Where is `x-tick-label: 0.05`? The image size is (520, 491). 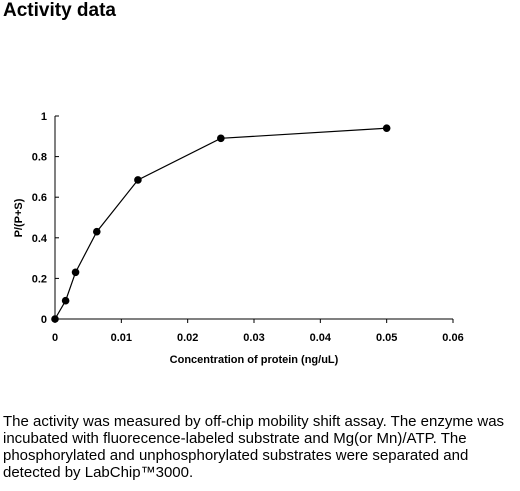 x-tick-label: 0.05 is located at coordinates (386, 338).